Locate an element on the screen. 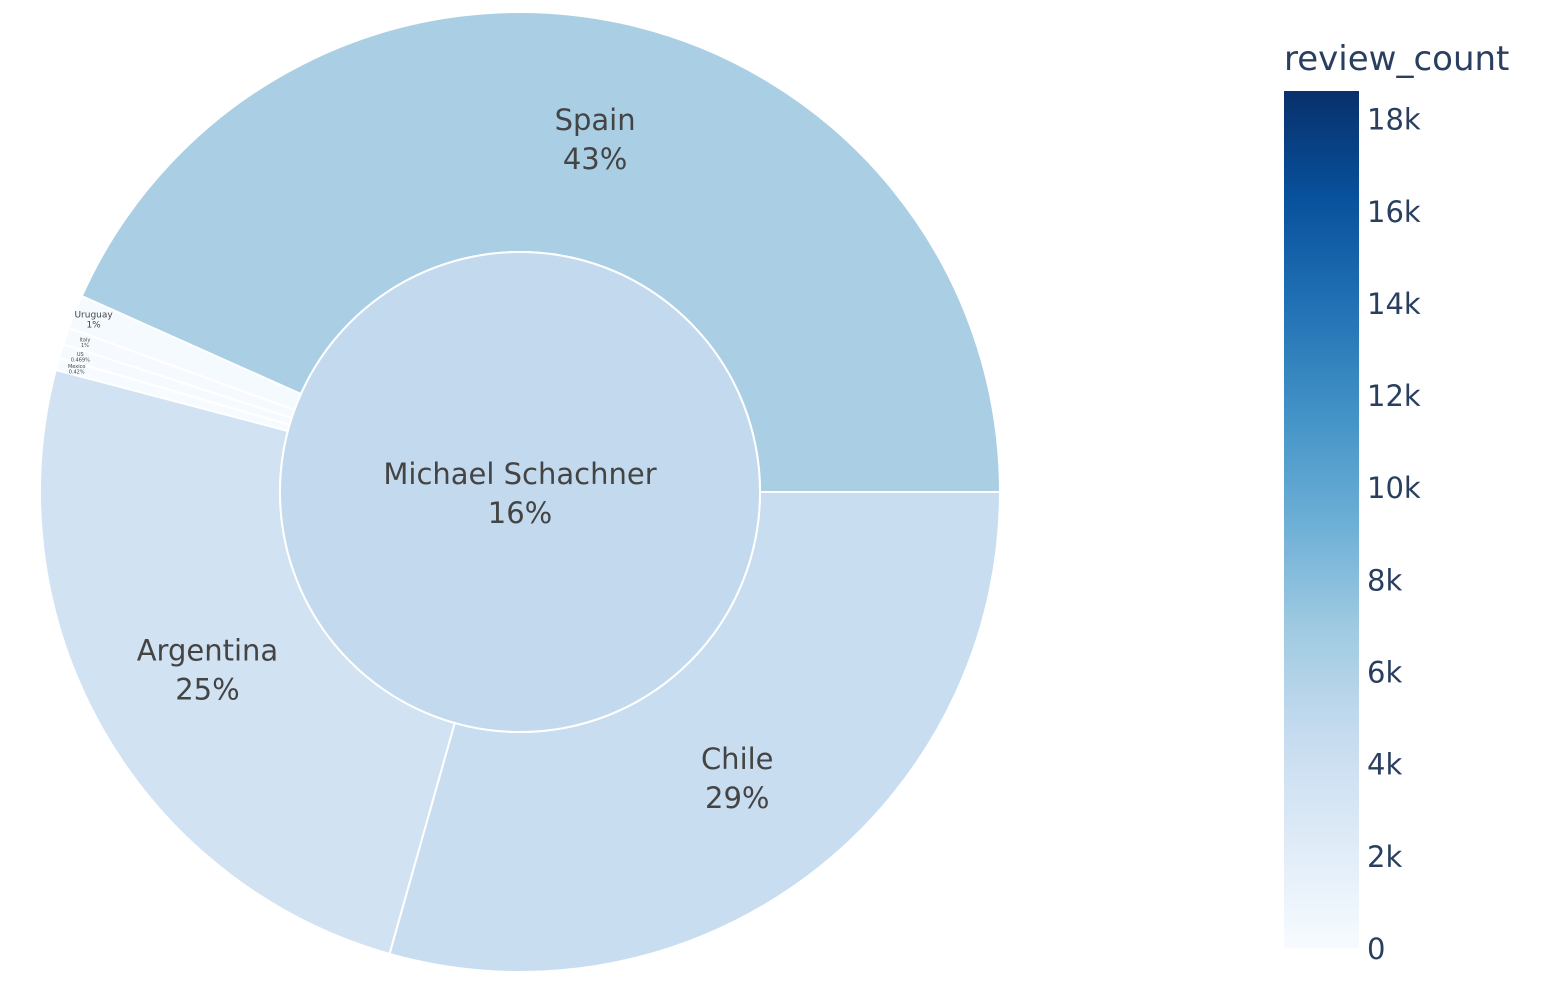 This screenshot has width=1563, height=984. slice-percent-us: 0.469% is located at coordinates (80, 360).